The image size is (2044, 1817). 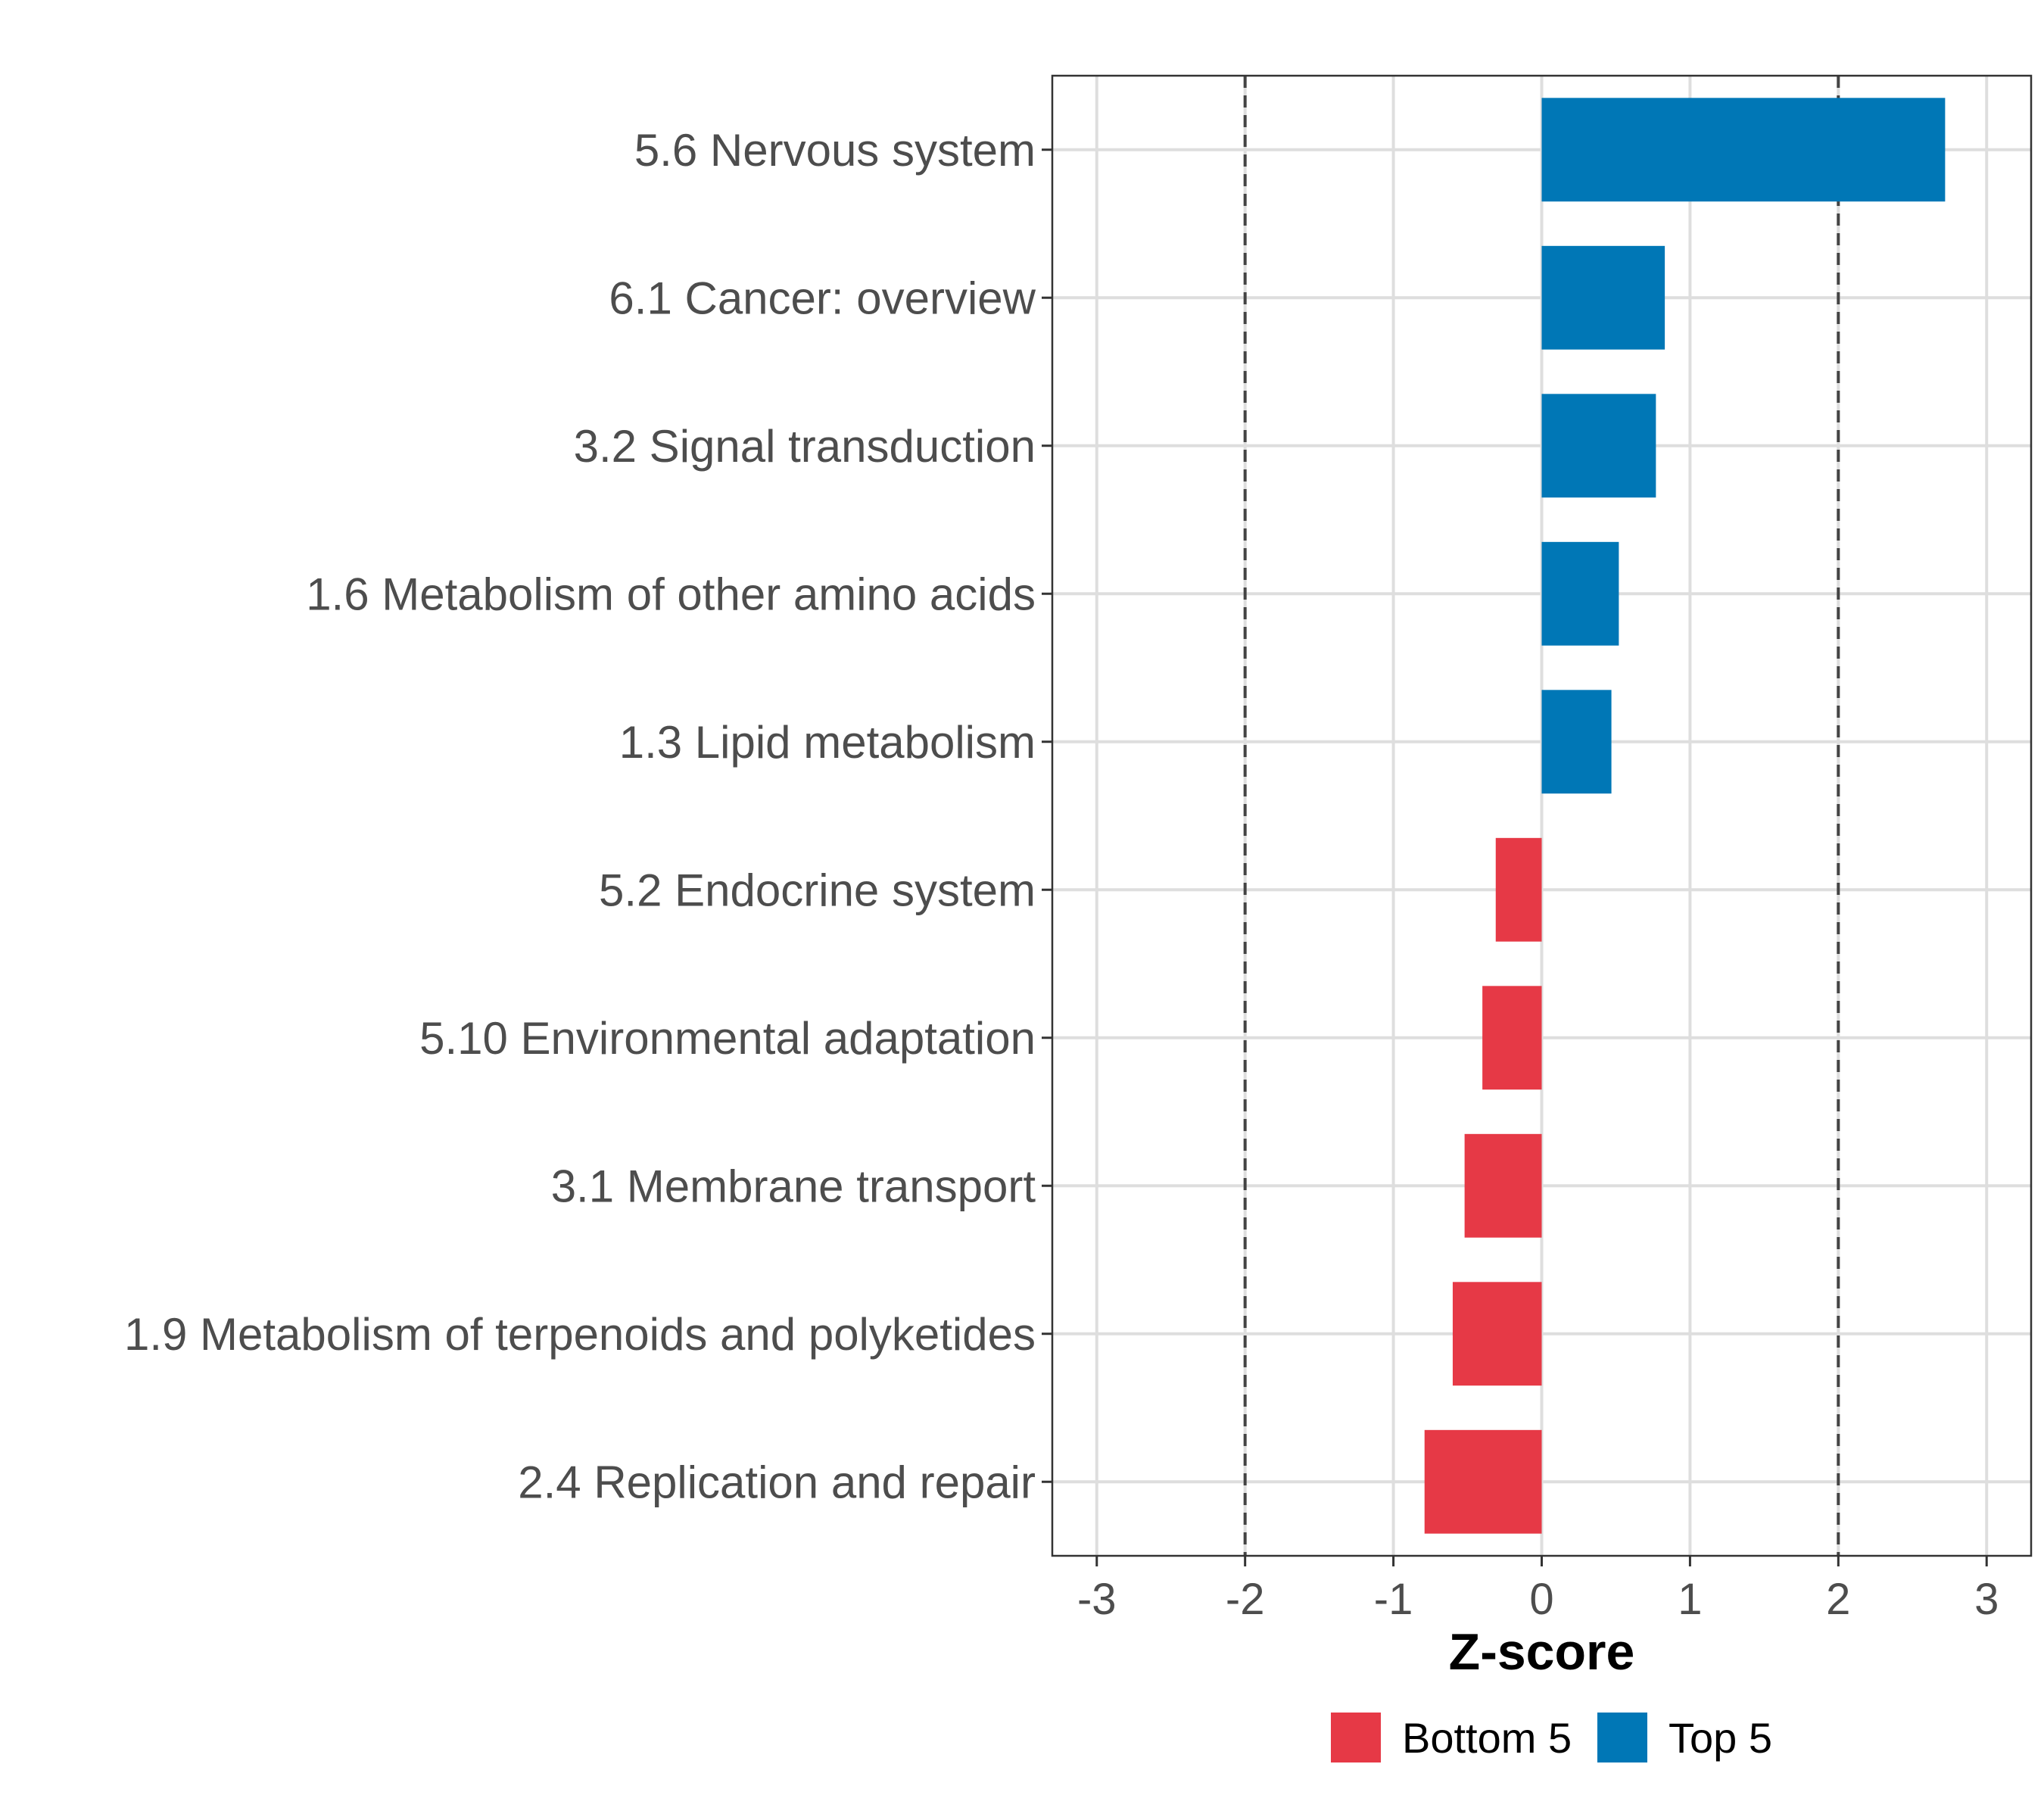 What do you see at coordinates (777, 1482) in the screenshot?
I see `y-tick-label: 2.4 Replication and repair` at bounding box center [777, 1482].